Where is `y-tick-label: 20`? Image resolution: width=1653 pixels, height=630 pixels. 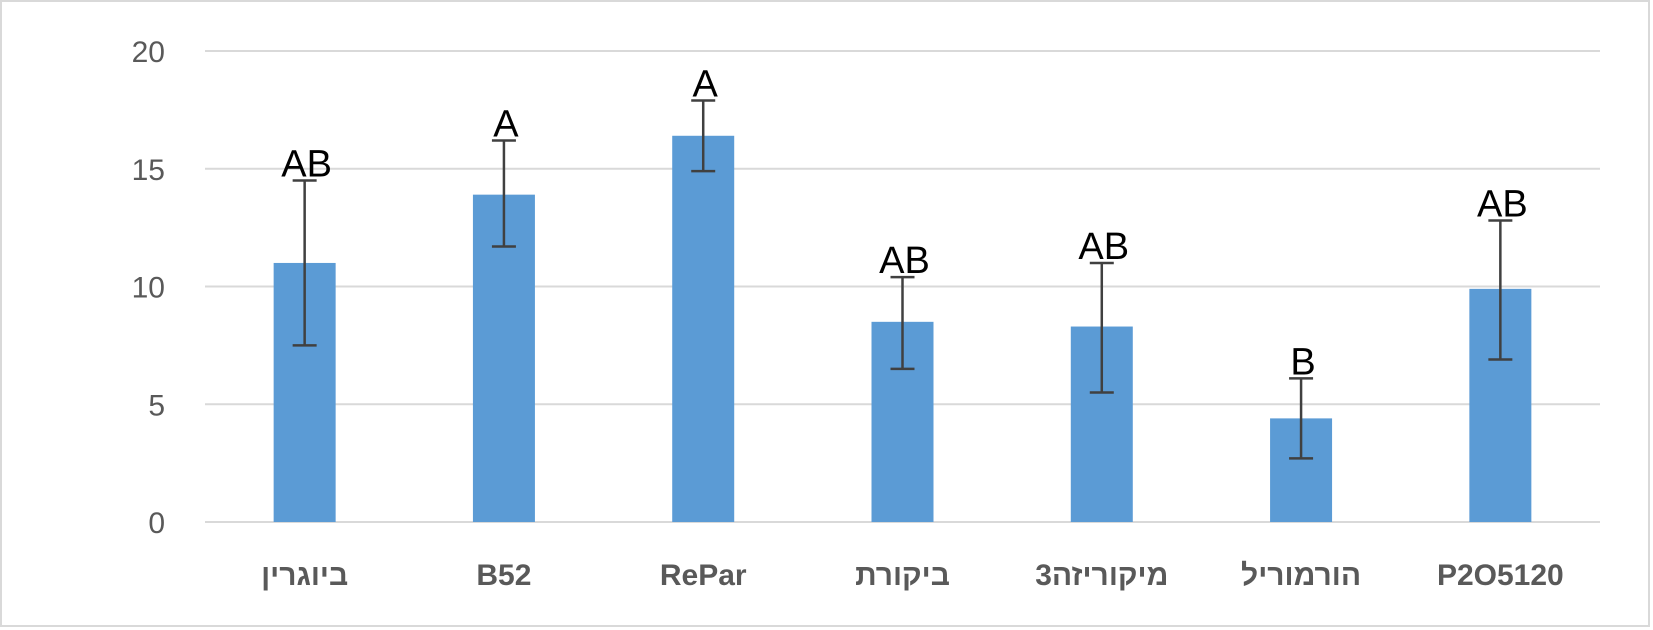
y-tick-label: 20 is located at coordinates (148, 52).